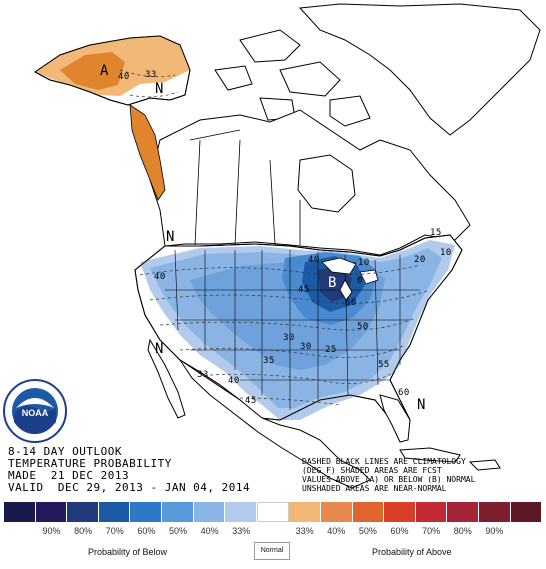  Describe the element at coordinates (129, 487) in the screenshot. I see `title-line-4: VALID DEC 29, 2013 - JAN 04, 2014` at that location.